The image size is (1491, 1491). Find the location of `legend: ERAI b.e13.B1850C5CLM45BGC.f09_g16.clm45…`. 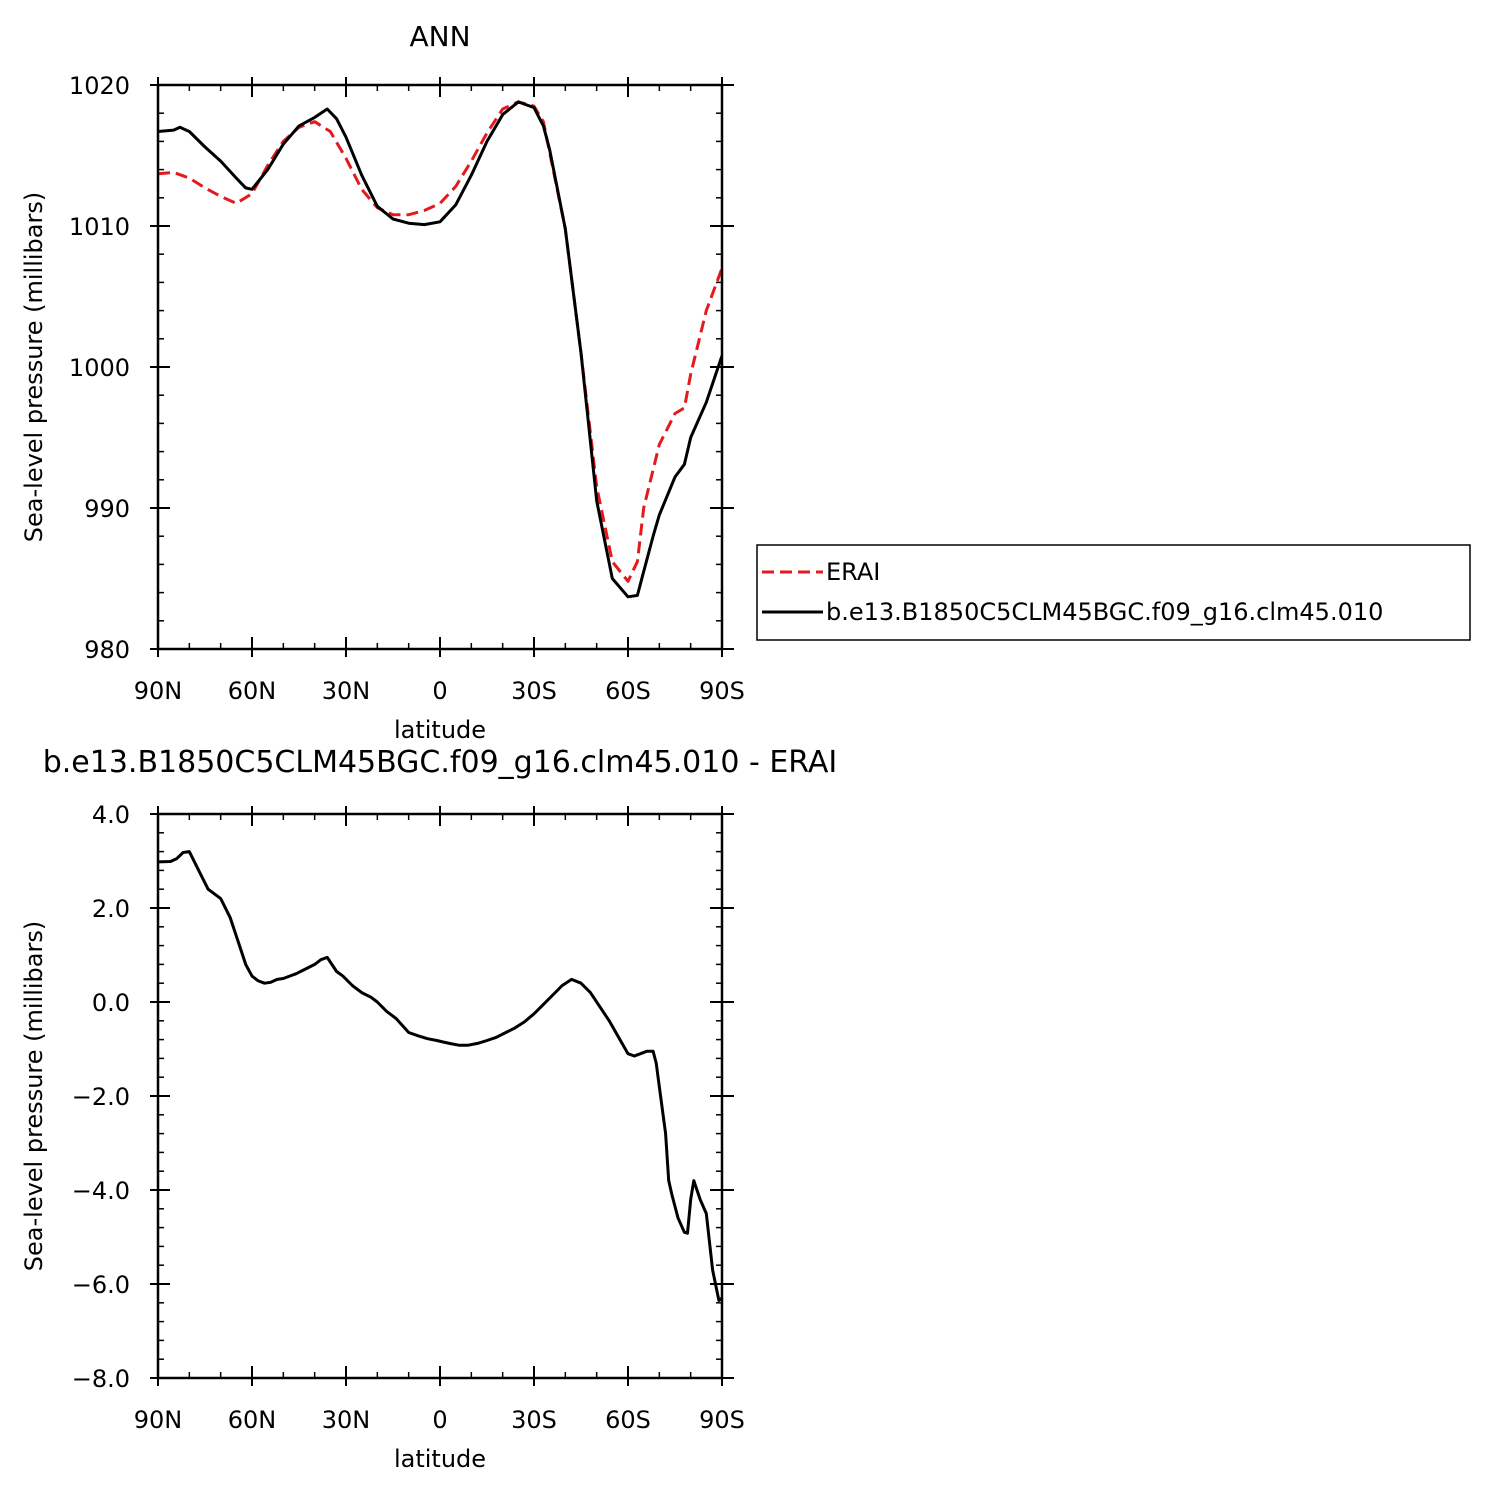

legend: ERAI b.e13.B1850C5CLM45BGC.f09_g16.clm45… is located at coordinates (1113, 592).